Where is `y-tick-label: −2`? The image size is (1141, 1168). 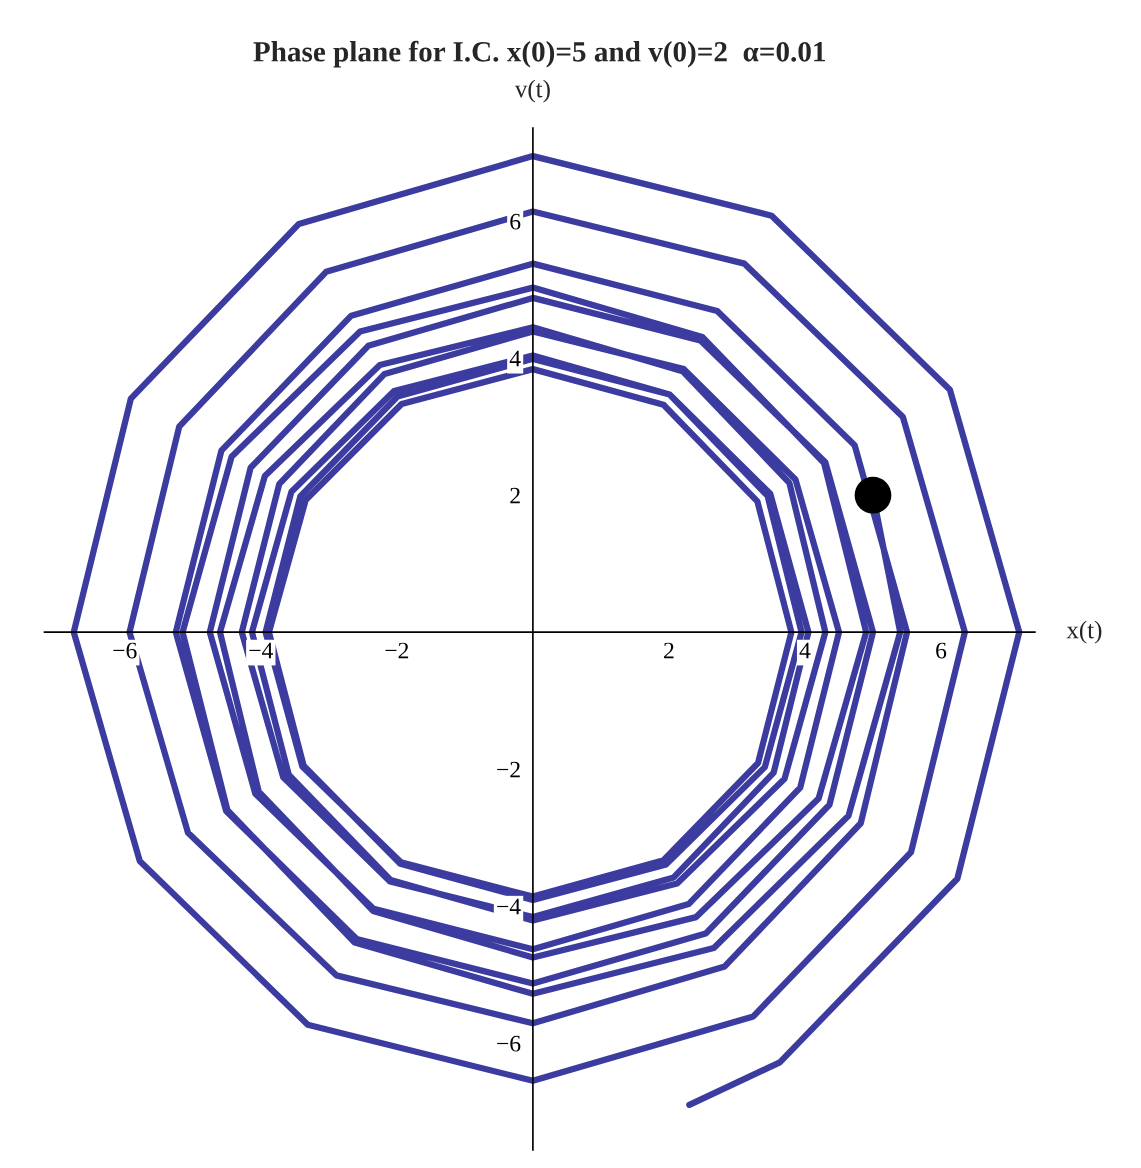
y-tick-label: −2 is located at coordinates (508, 769).